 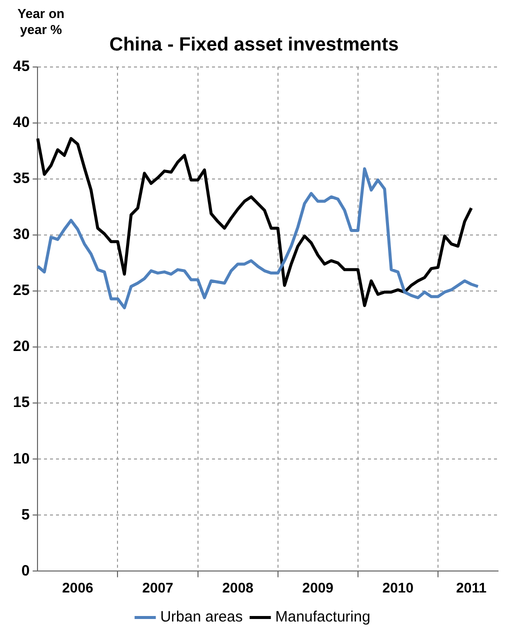 I want to click on y-tick-label: 25, so click(x=21, y=291).